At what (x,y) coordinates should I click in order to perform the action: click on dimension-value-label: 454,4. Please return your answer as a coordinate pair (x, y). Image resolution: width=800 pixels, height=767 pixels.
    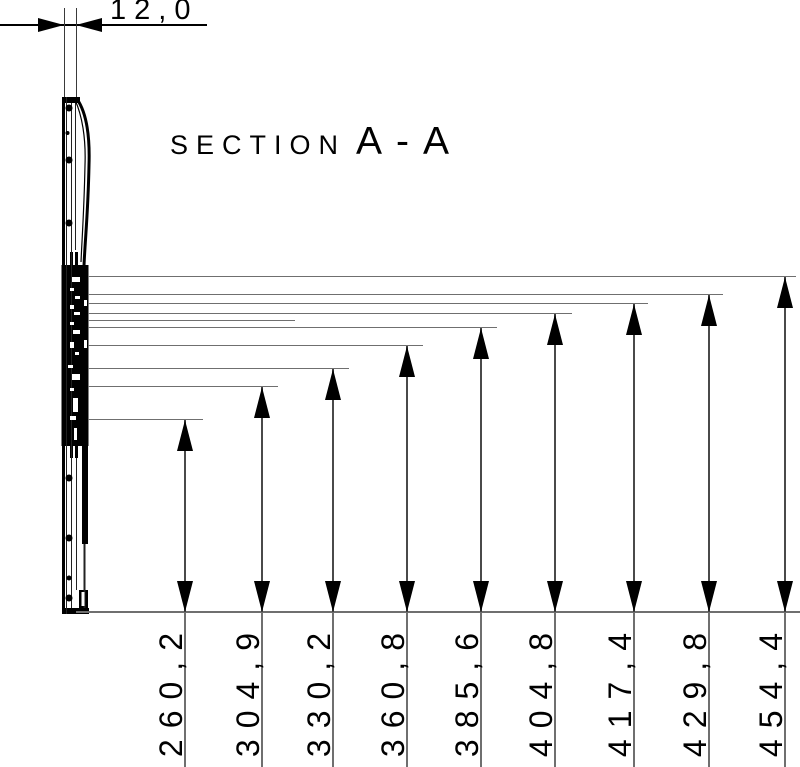
    Looking at the image, I should click on (771, 690).